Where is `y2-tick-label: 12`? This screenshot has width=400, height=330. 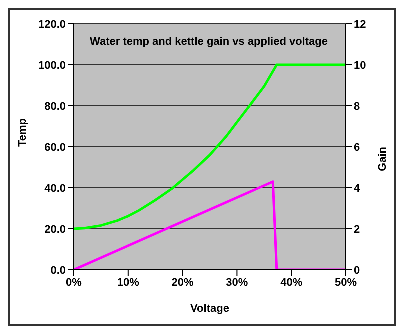
y2-tick-label: 12 is located at coordinates (360, 24).